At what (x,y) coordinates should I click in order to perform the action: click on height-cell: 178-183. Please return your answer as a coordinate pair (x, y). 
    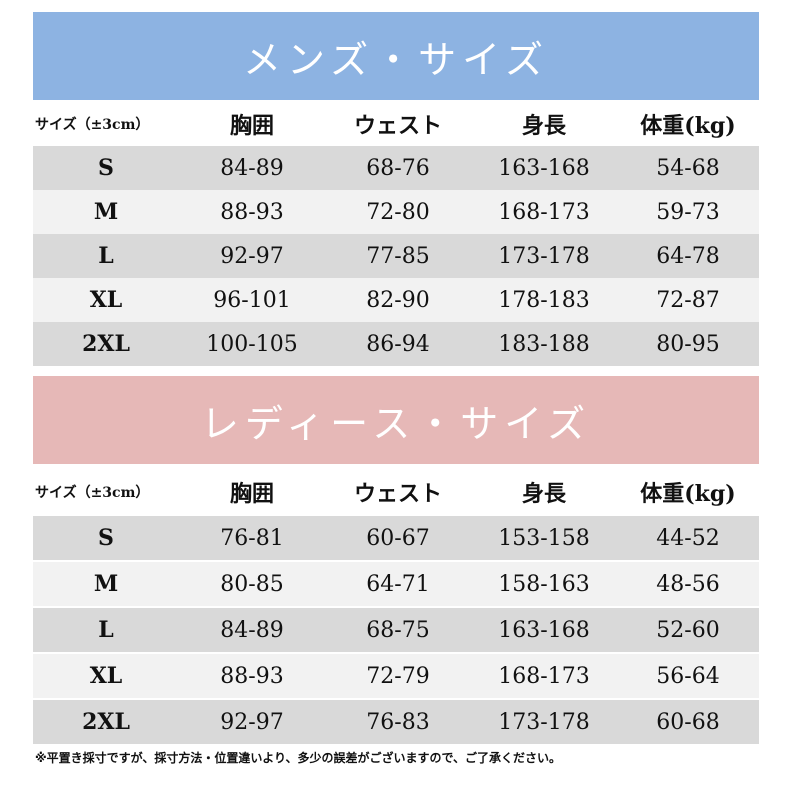
    Looking at the image, I should click on (544, 300).